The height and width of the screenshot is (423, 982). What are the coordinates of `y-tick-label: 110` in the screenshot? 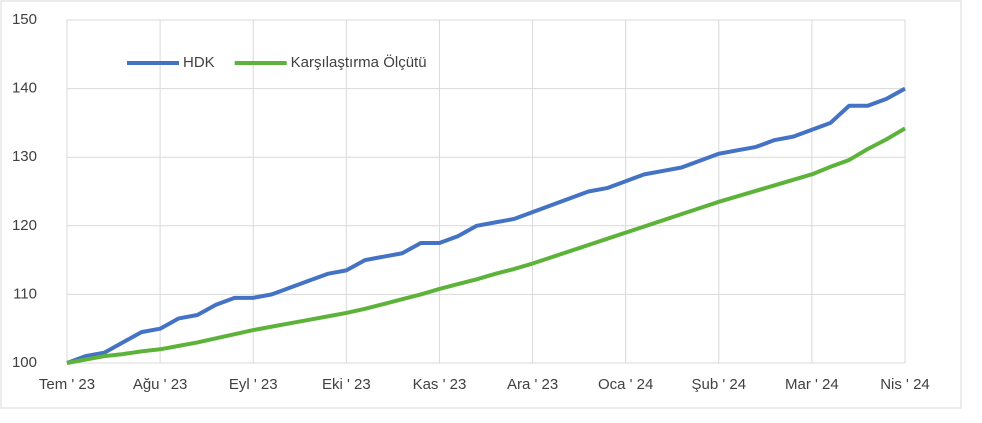 It's located at (25, 293).